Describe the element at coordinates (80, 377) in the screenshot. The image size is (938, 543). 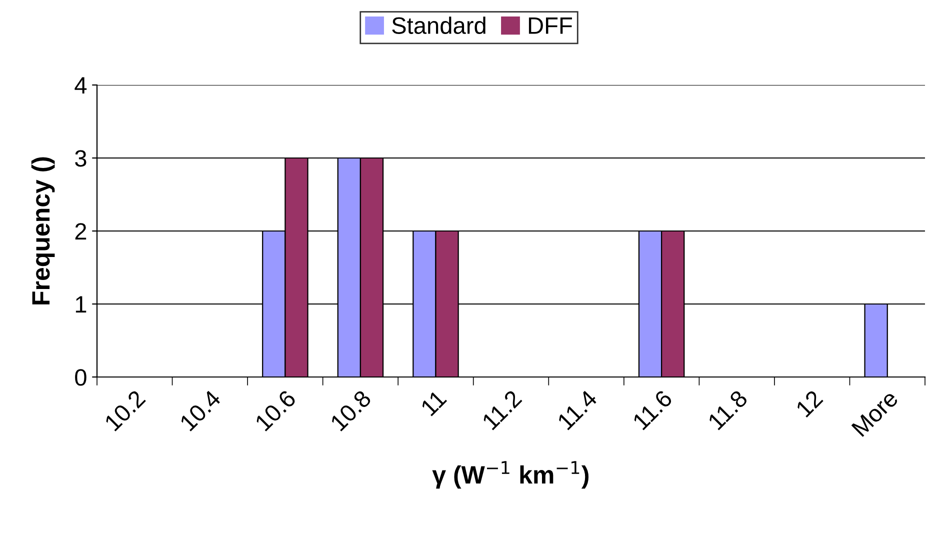
I see `y-tick-label: 0` at that location.